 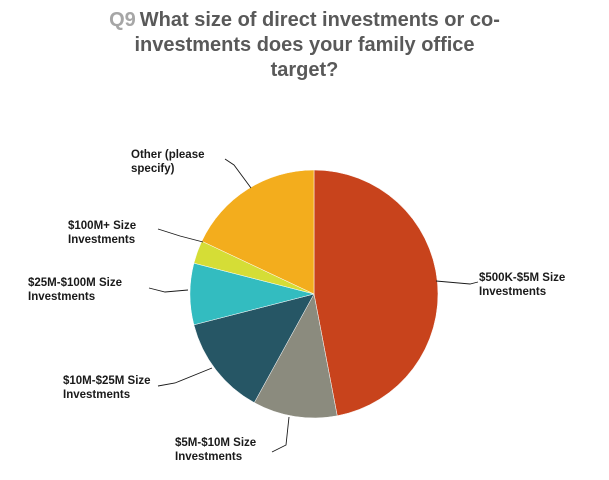 I want to click on slice-500k-5m-label: $500K-$5M Size Investments, so click(x=522, y=285).